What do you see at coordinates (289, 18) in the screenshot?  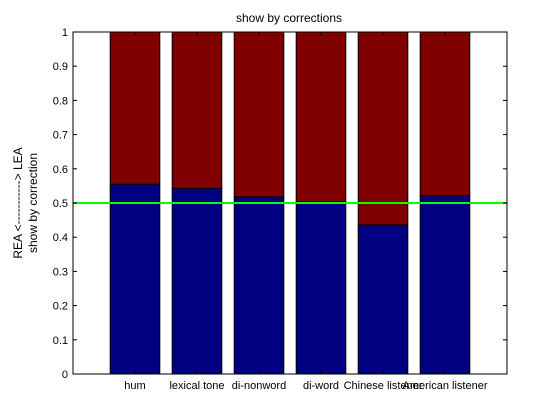 I see `chart-title: show by corrections` at bounding box center [289, 18].